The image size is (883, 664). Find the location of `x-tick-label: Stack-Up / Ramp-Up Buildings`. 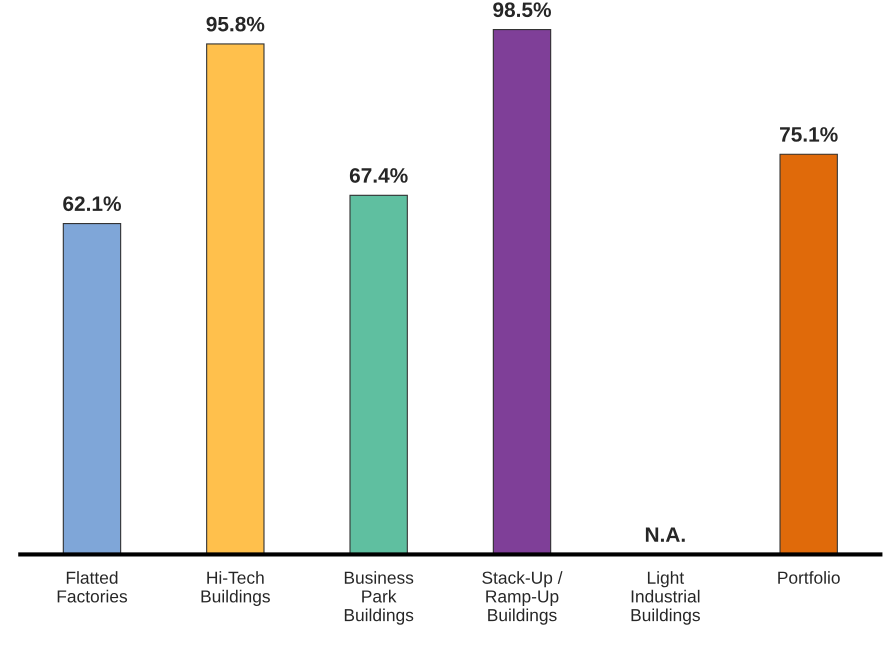

x-tick-label: Stack-Up / Ramp-Up Buildings is located at coordinates (522, 598).